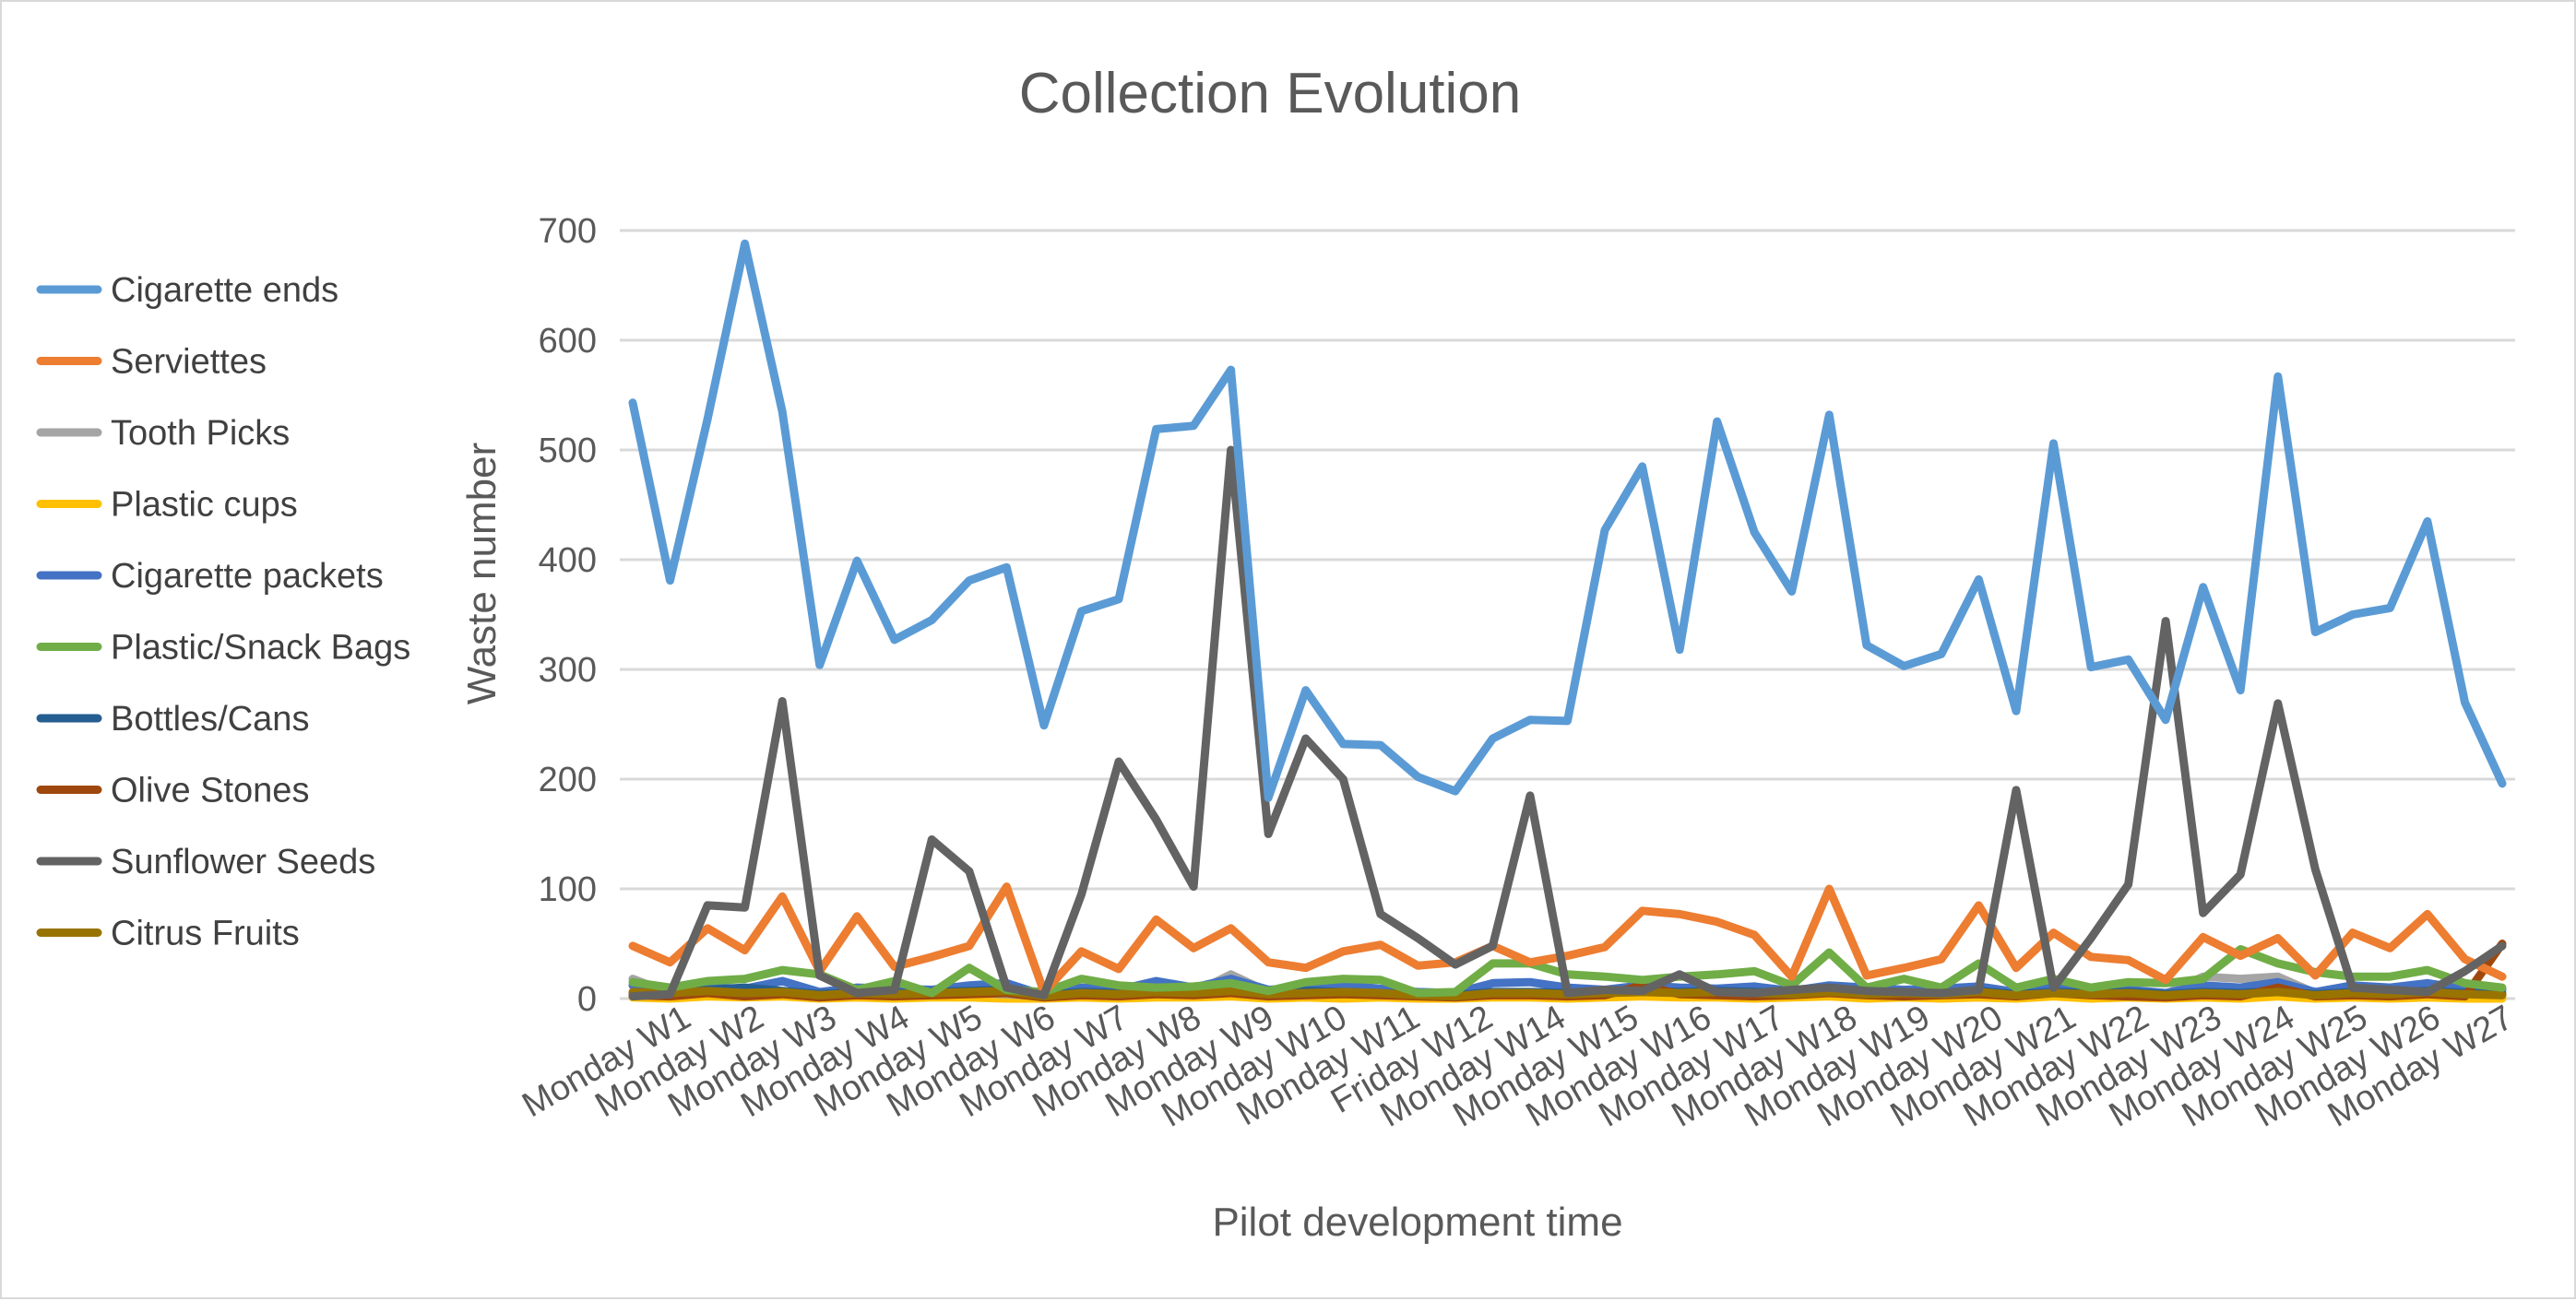 This screenshot has height=1301, width=2576. What do you see at coordinates (1417, 1222) in the screenshot?
I see `x-axis-title: Pilot development time` at bounding box center [1417, 1222].